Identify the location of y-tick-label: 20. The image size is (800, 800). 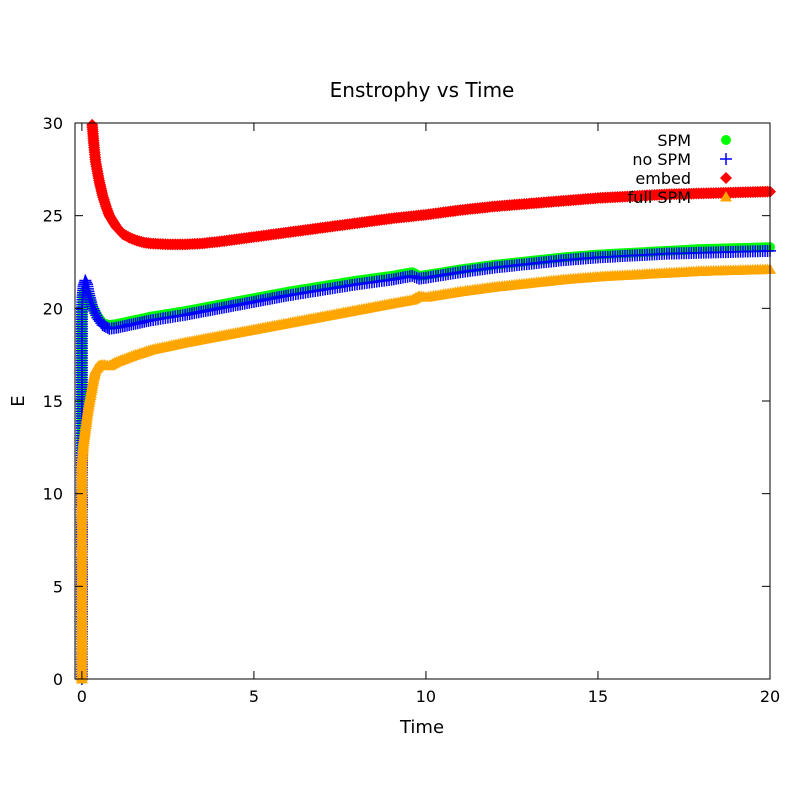
(53, 308).